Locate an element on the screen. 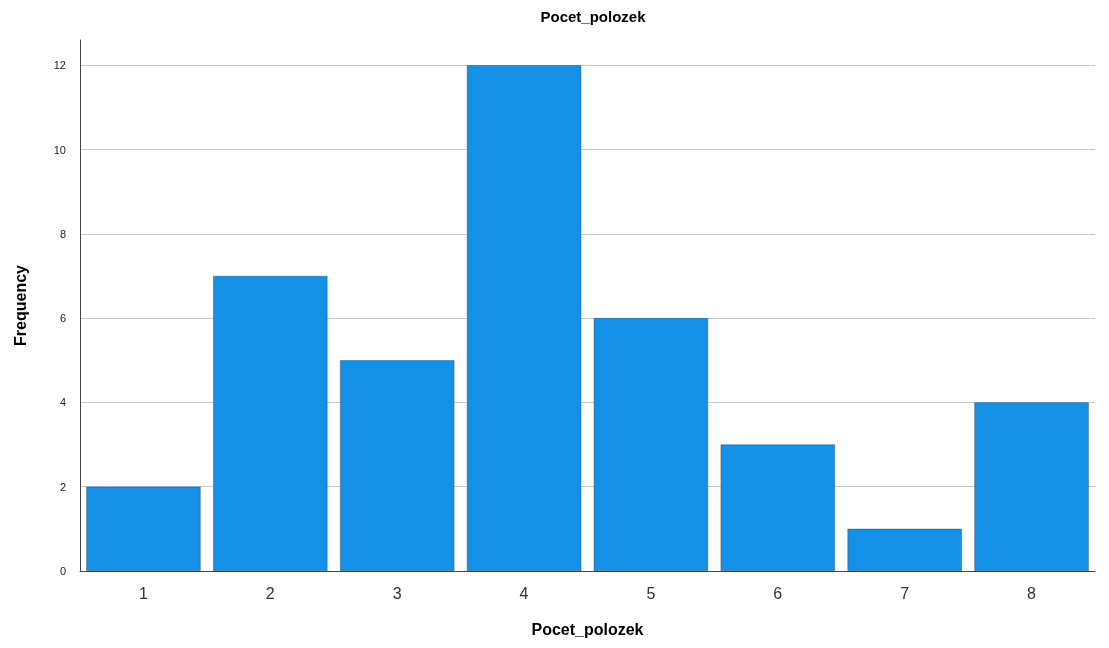 The image size is (1109, 648). x-tick-label: 3 is located at coordinates (397, 593).